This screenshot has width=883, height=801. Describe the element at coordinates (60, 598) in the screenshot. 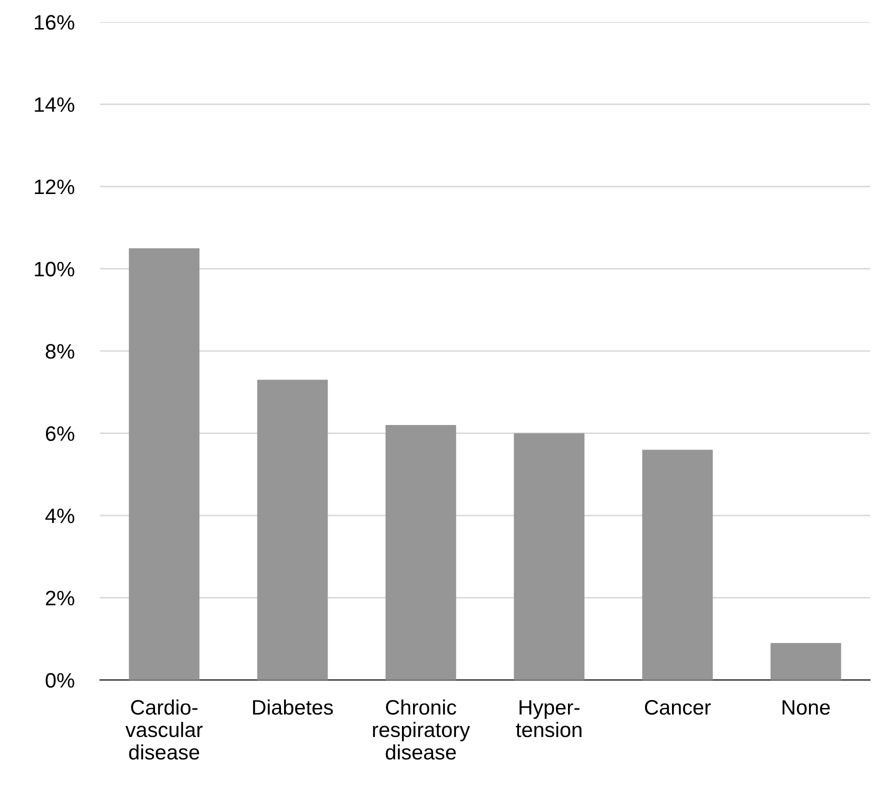

I see `y-tick-label: 2%` at that location.